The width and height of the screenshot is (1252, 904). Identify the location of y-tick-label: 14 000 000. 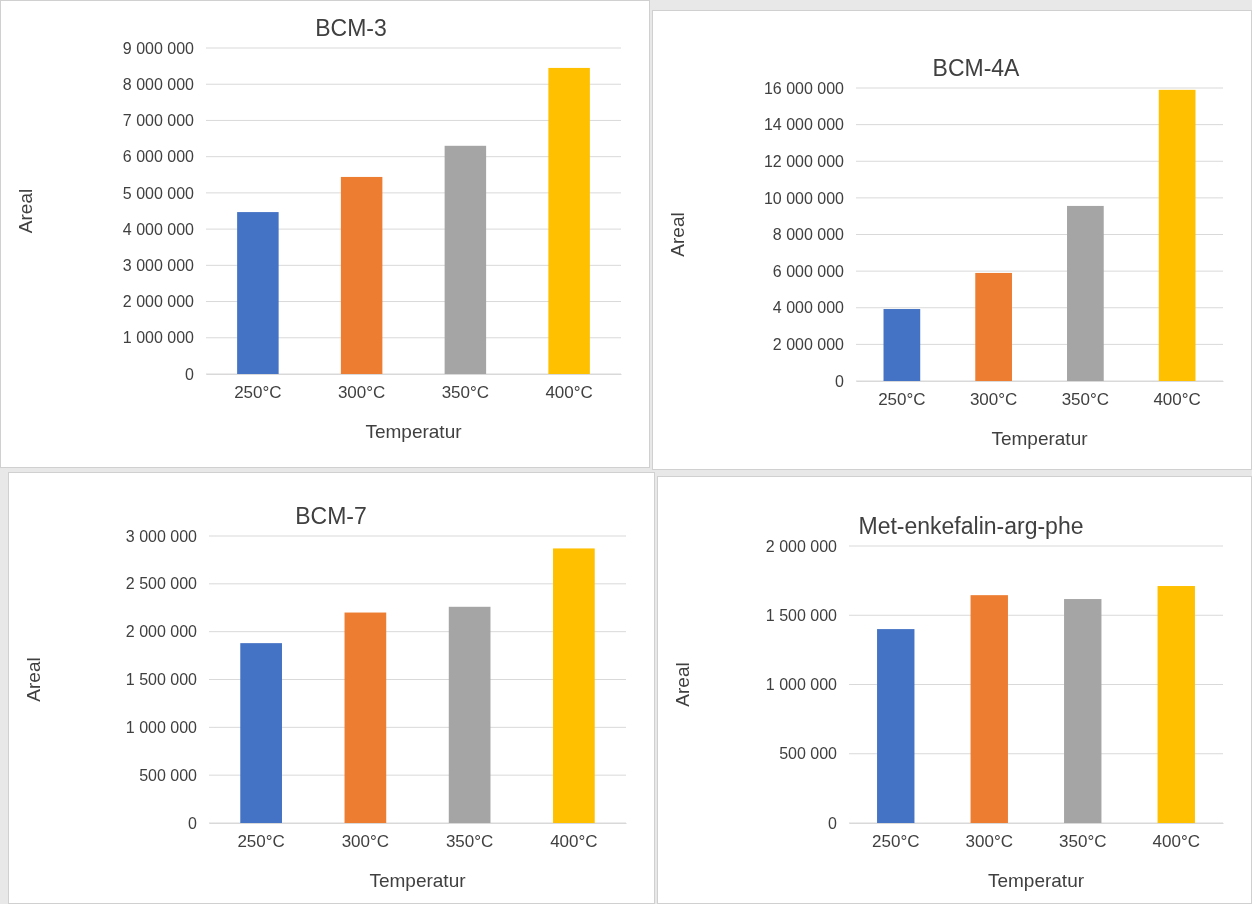
(804, 125).